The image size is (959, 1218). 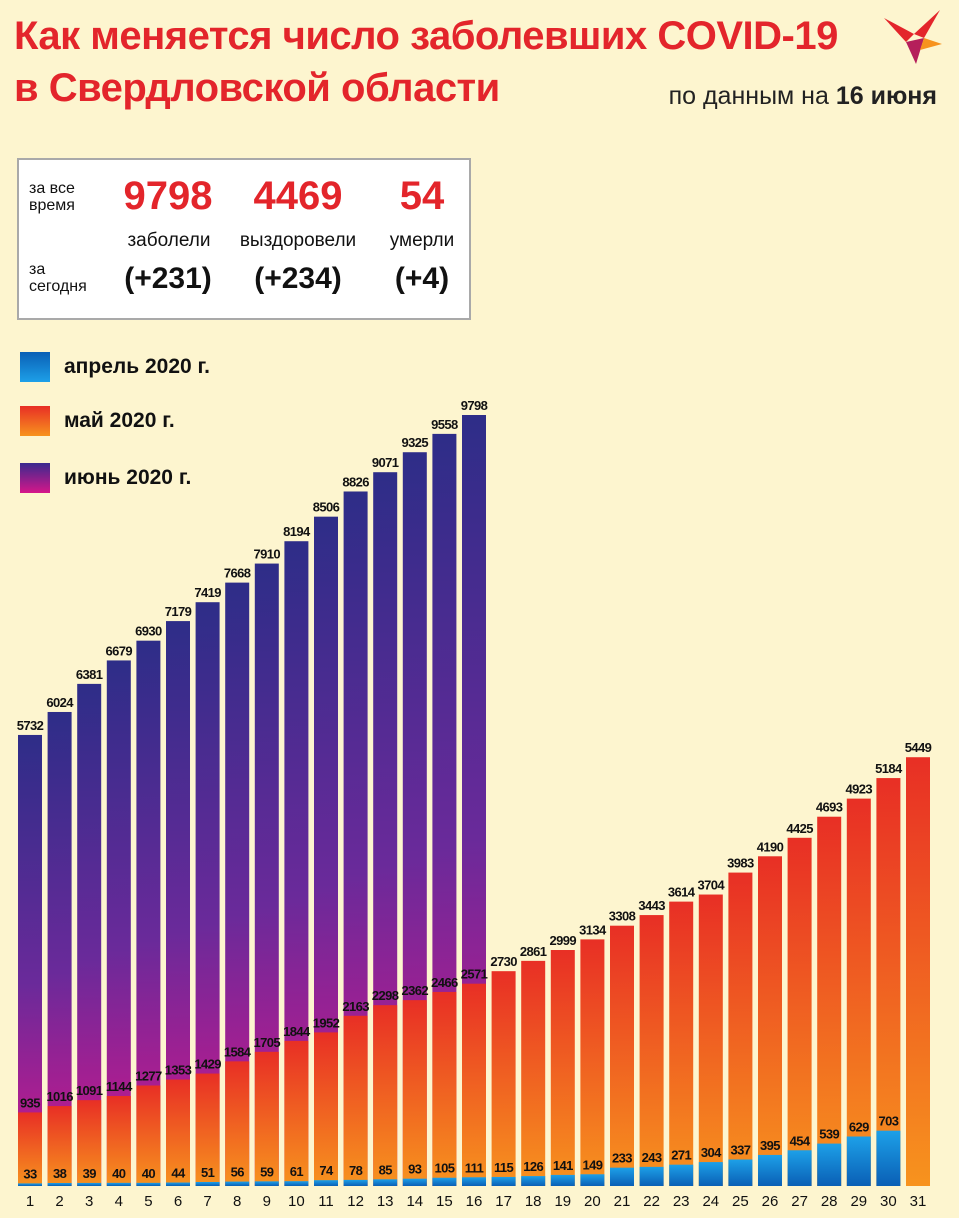 What do you see at coordinates (681, 1155) in the screenshot?
I see `label-april-23: 271` at bounding box center [681, 1155].